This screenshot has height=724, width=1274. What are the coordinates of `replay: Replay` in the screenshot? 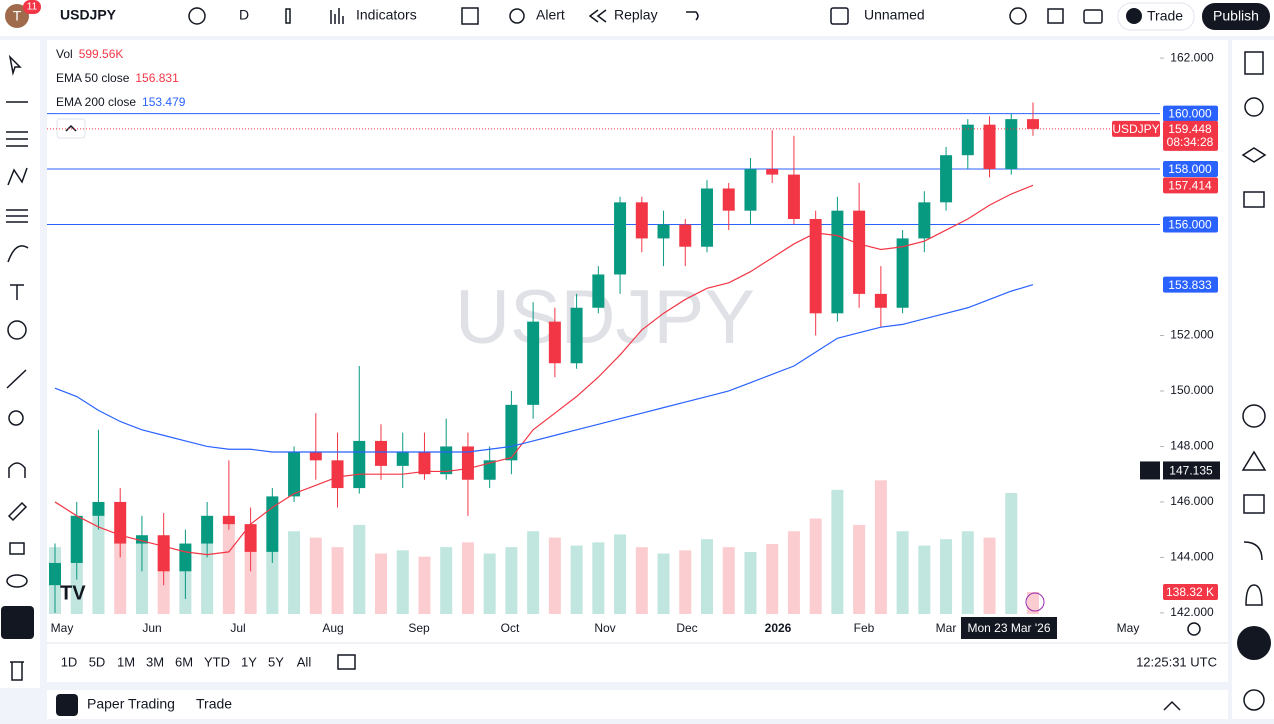 It's located at (636, 15).